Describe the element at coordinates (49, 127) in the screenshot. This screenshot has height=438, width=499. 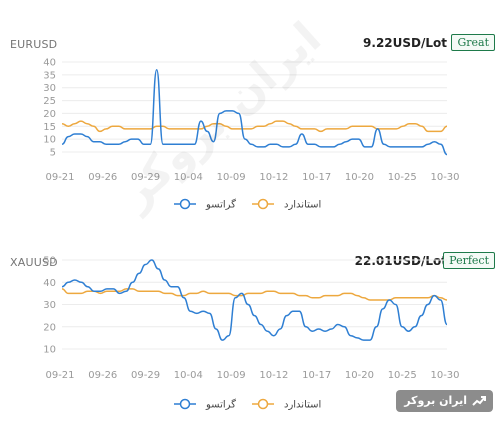
I see `y-tick-label: 15` at that location.